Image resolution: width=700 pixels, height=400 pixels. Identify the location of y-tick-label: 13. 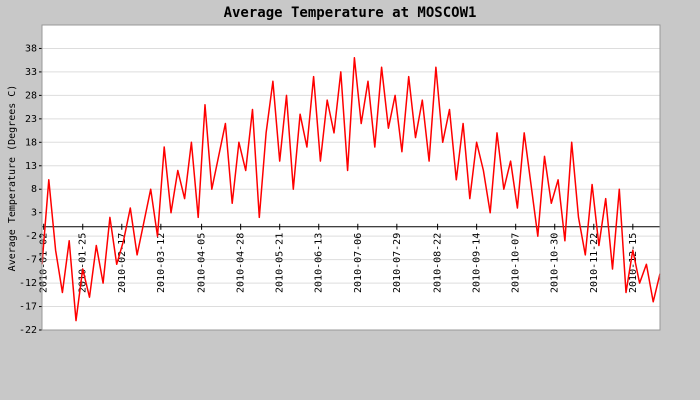
(31, 166).